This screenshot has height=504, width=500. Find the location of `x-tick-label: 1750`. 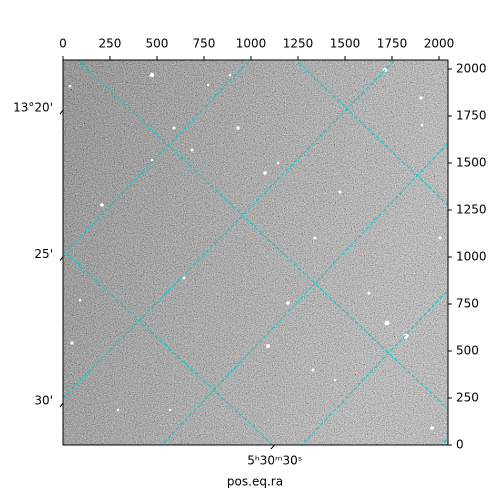

x-tick-label: 1750 is located at coordinates (392, 44).